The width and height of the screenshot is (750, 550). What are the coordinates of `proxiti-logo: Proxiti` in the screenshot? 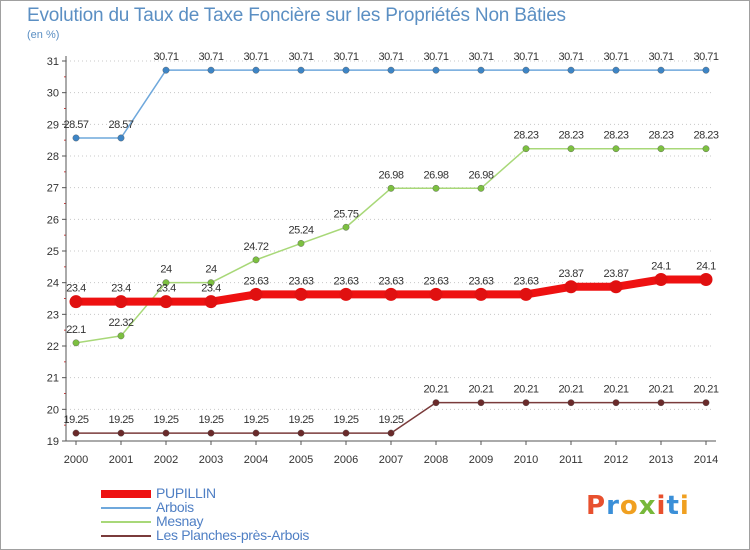 It's located at (638, 506).